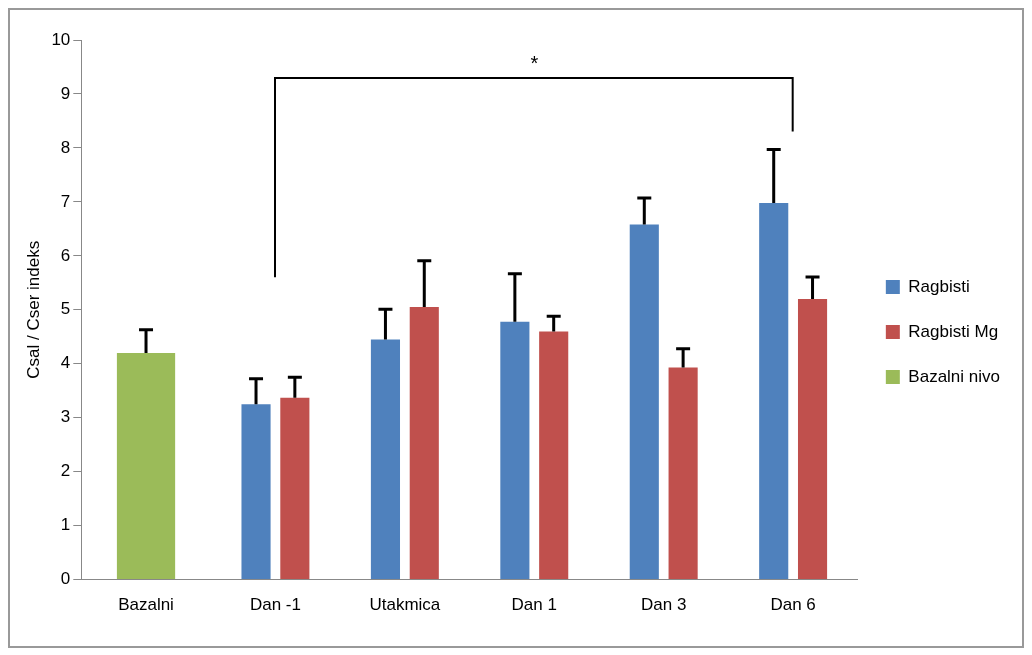  I want to click on y-tick-label: 2, so click(65, 471).